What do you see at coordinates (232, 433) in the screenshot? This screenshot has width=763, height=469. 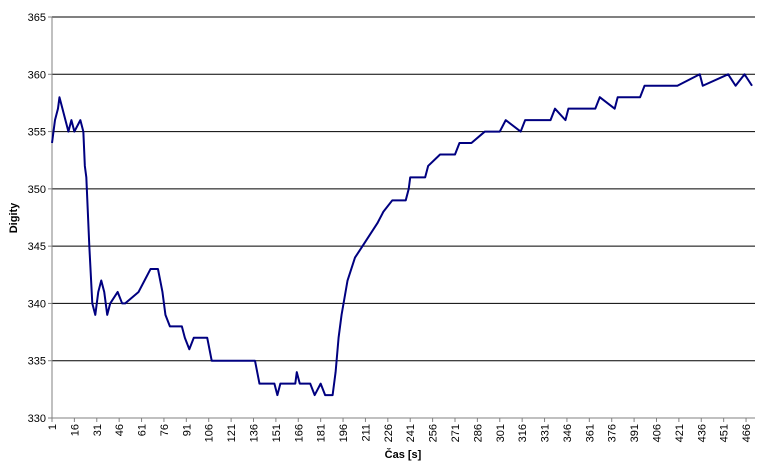 I see `x-tick-label: 121` at bounding box center [232, 433].